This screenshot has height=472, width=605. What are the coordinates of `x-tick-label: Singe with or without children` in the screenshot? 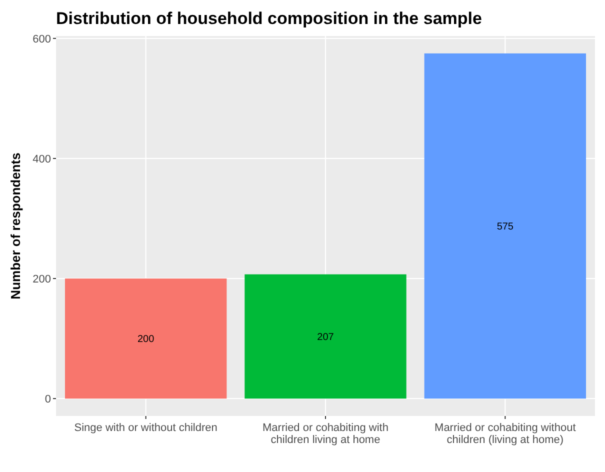 It's located at (146, 428).